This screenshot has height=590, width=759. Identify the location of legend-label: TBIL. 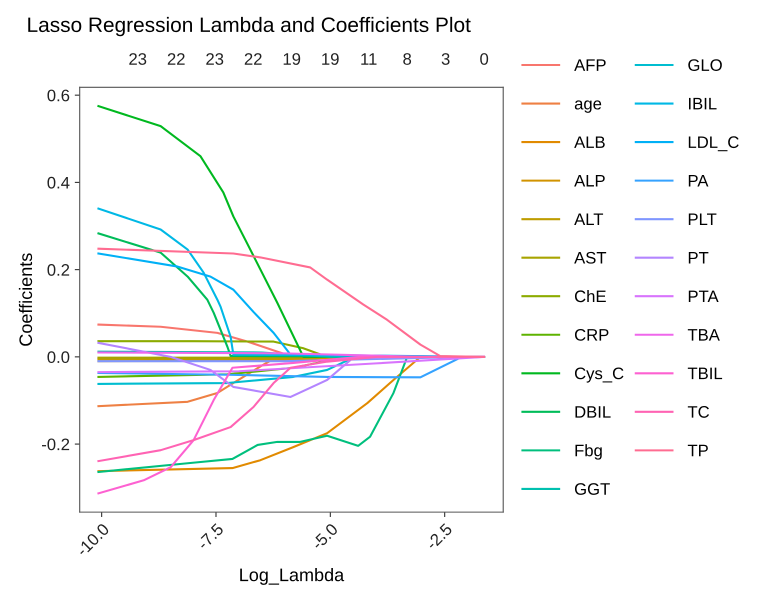
(705, 374).